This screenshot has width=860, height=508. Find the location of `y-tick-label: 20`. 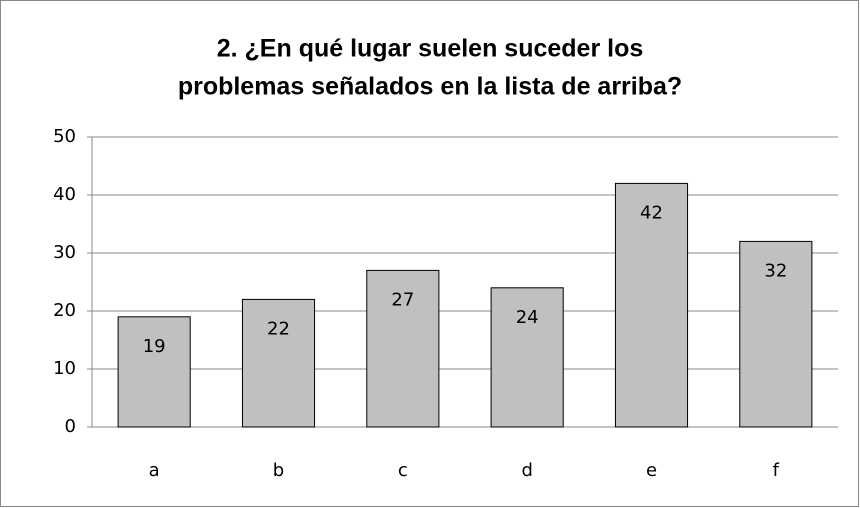

y-tick-label: 20 is located at coordinates (64, 310).